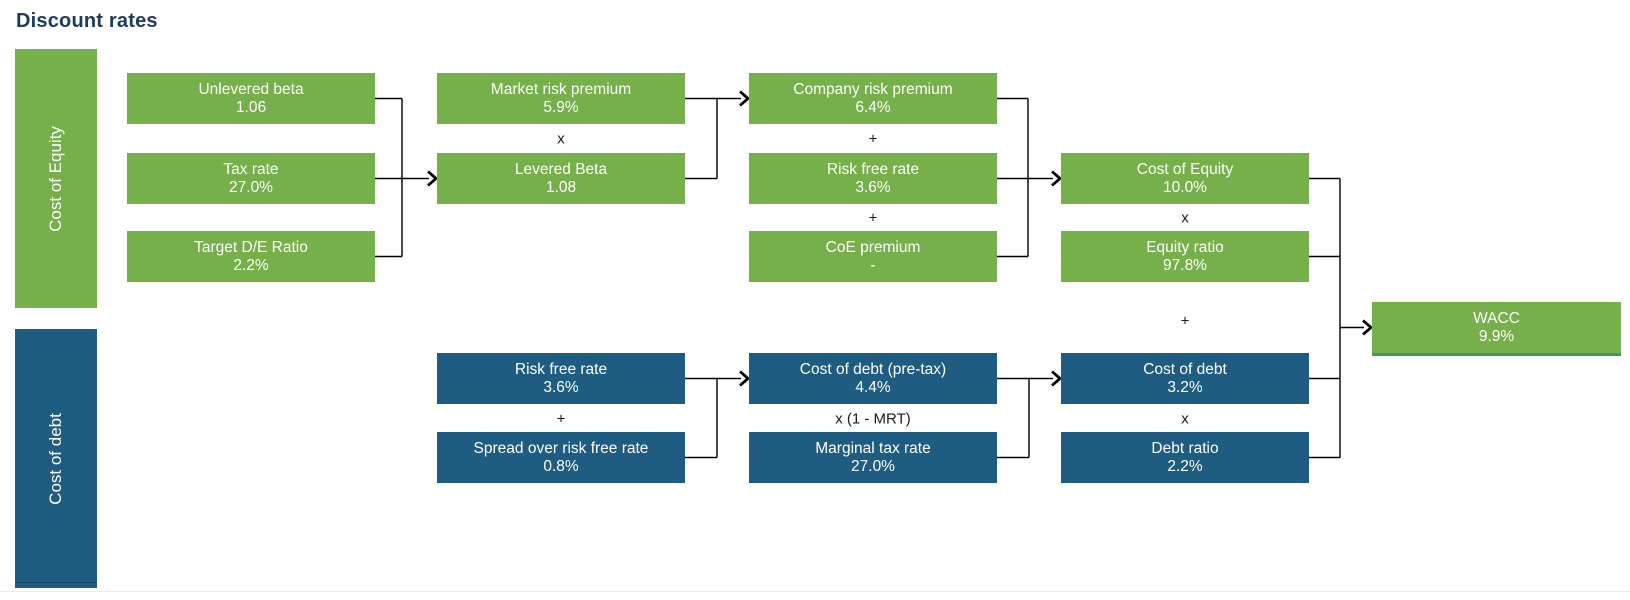  Describe the element at coordinates (1185, 265) in the screenshot. I see `node-value: 97.8%` at that location.